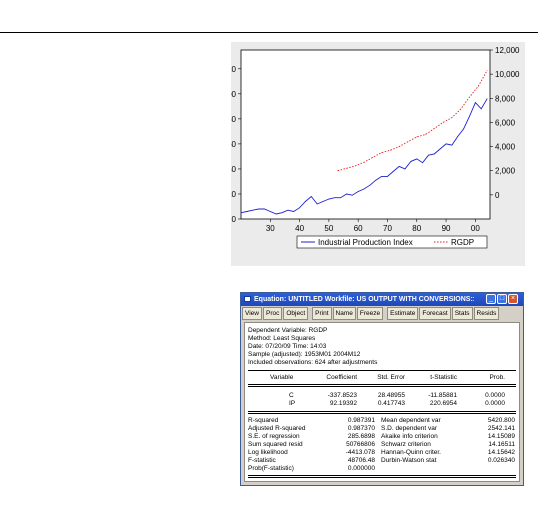  I want to click on toolbar-button-stats: Stats, so click(462, 313).